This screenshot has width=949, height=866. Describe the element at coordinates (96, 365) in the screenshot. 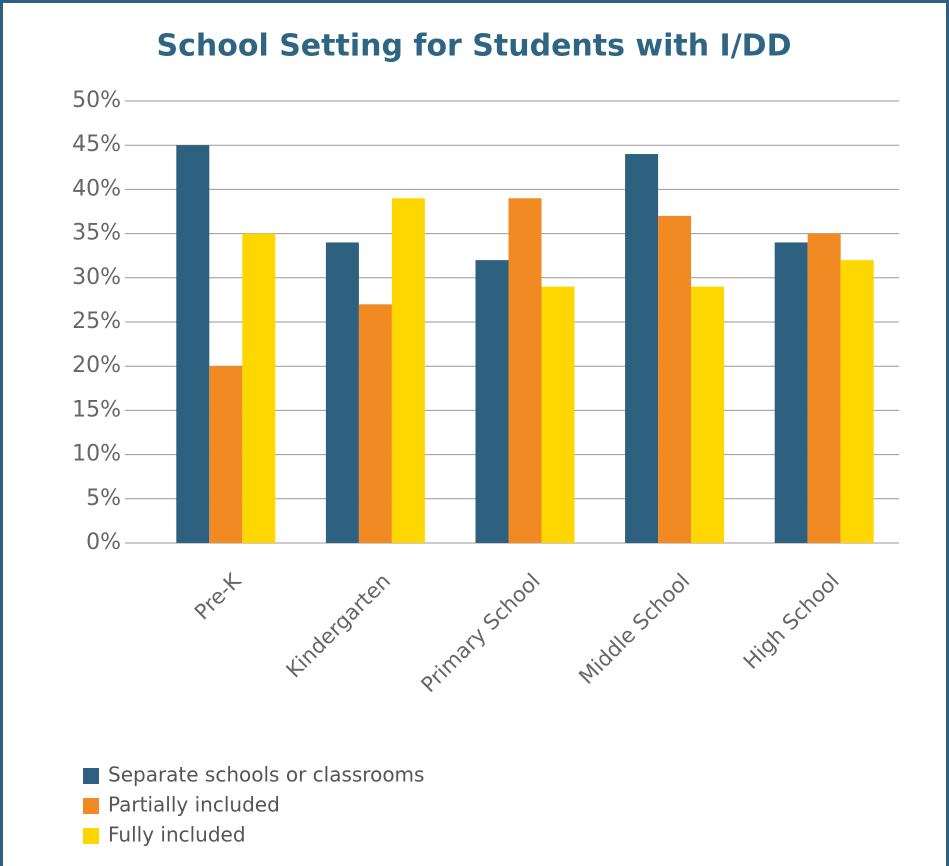

I see `y-tick-label: 20%` at that location.